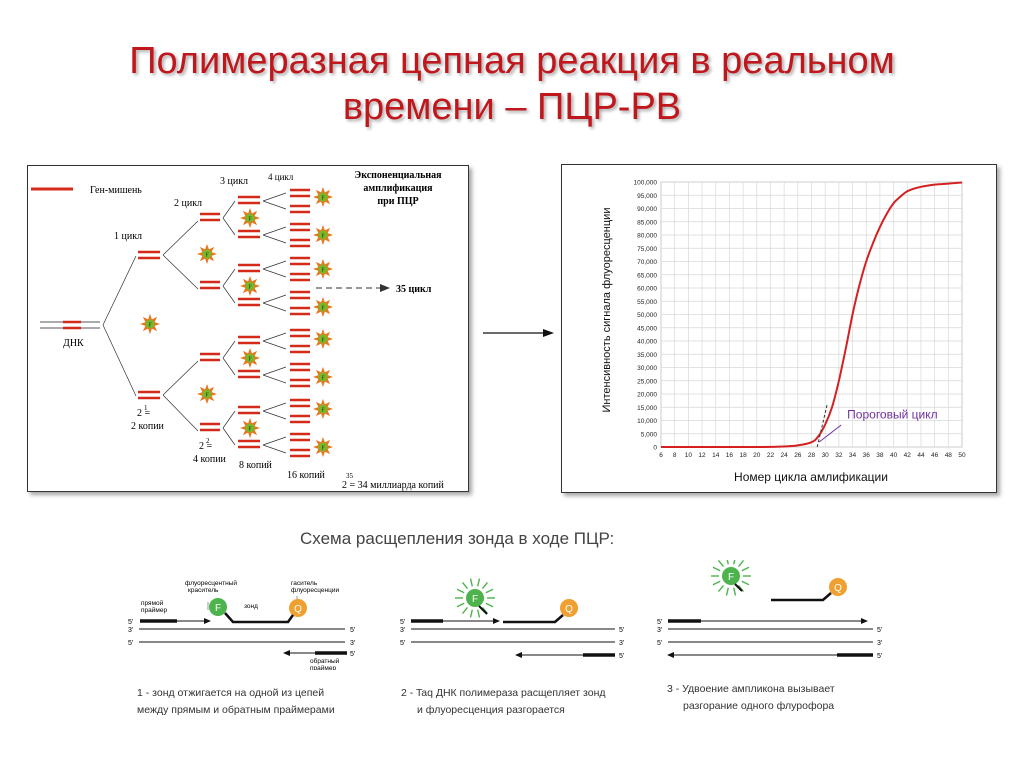 The image size is (1024, 768). I want to click on slide-title-line-2: времени – ПЦР-РВ, so click(512, 107).